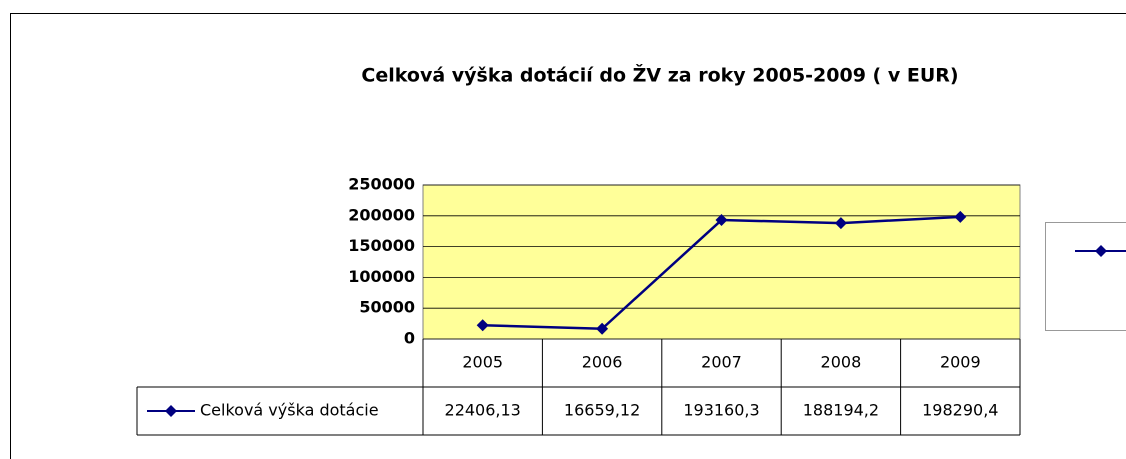  Describe the element at coordinates (841, 362) in the screenshot. I see `x-tick-label: 2008` at that location.